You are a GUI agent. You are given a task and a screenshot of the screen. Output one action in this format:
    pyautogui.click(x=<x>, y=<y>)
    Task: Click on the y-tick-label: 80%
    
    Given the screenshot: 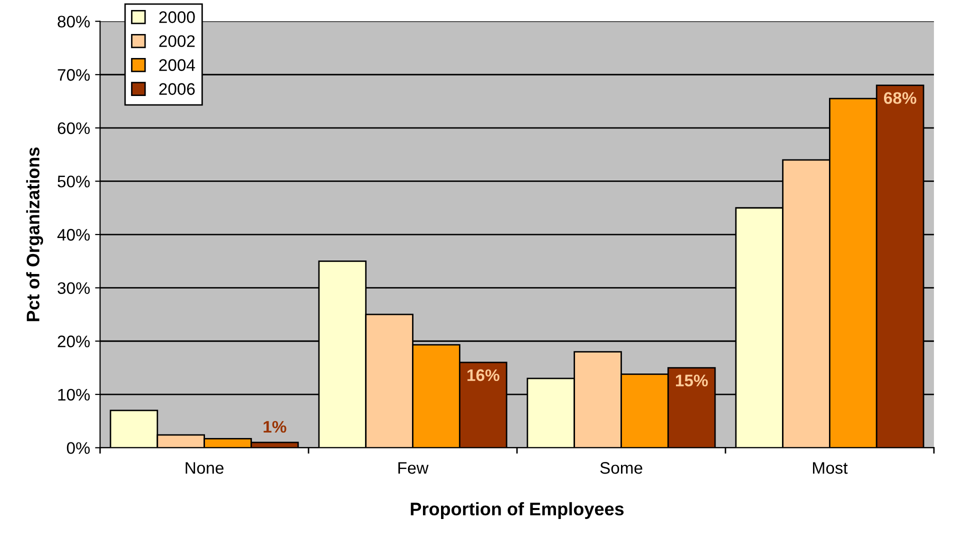 What is the action you would take?
    pyautogui.click(x=74, y=22)
    